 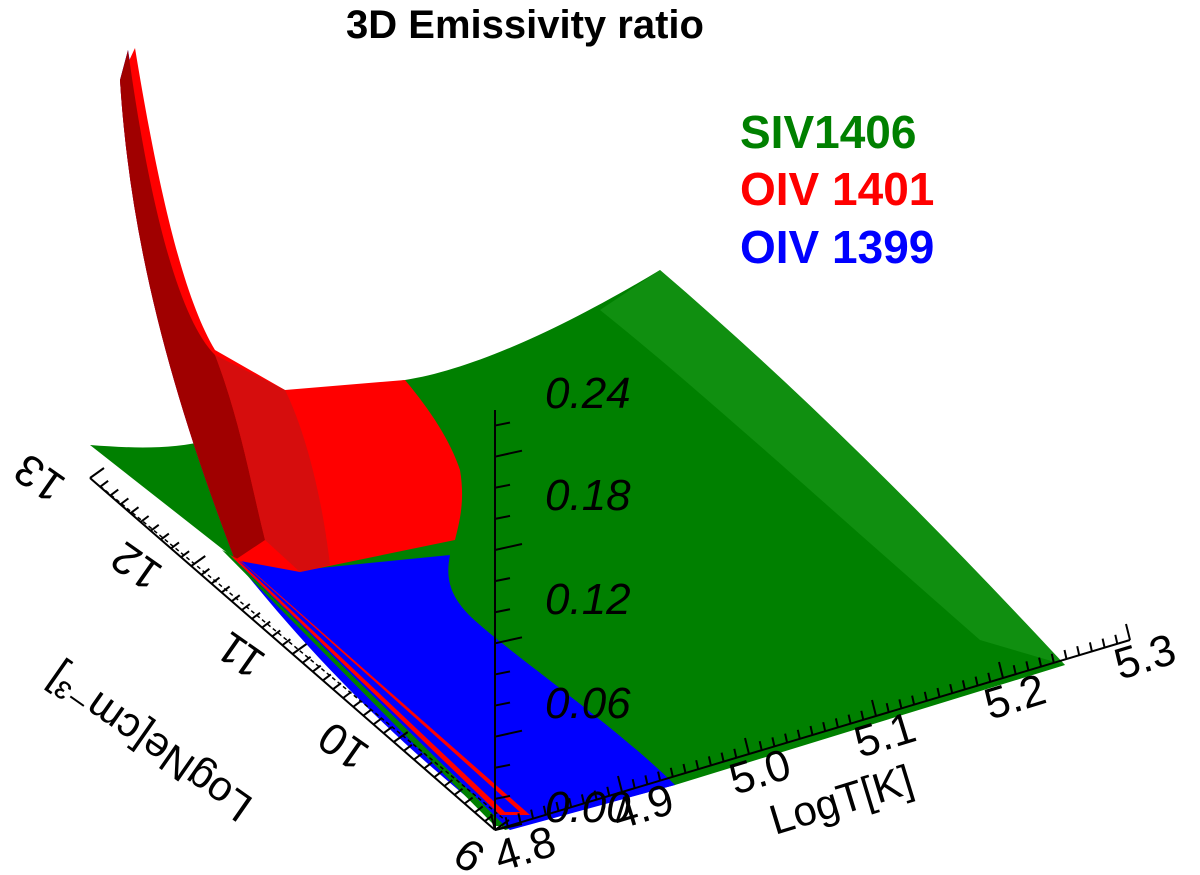 What do you see at coordinates (828, 132) in the screenshot?
I see `legend-entry-siv1406: SIV1406` at bounding box center [828, 132].